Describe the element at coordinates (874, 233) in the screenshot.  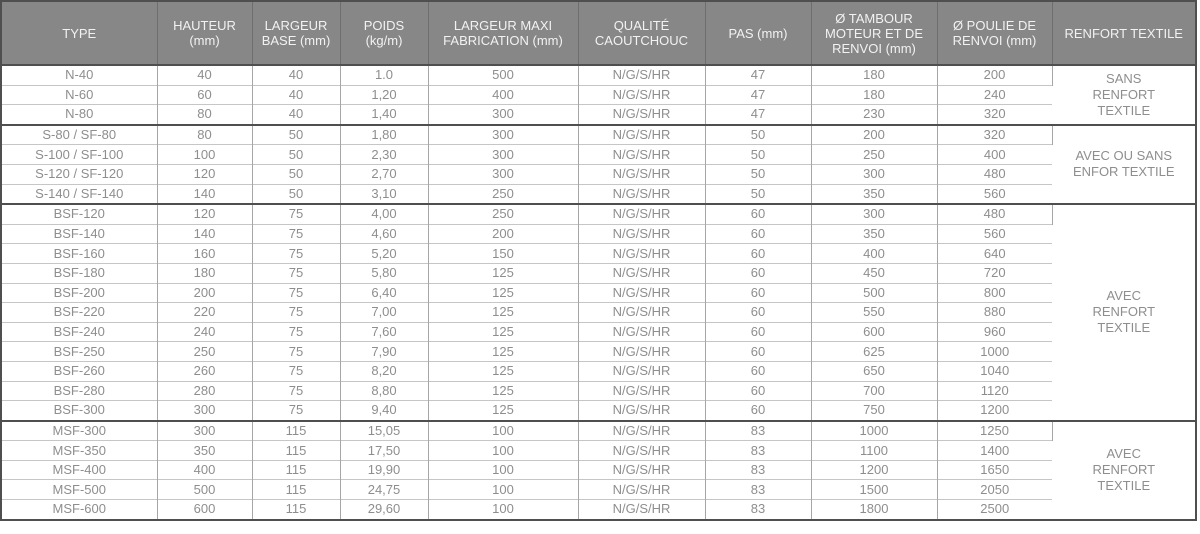
I see `cell-tambour: 350` at that location.